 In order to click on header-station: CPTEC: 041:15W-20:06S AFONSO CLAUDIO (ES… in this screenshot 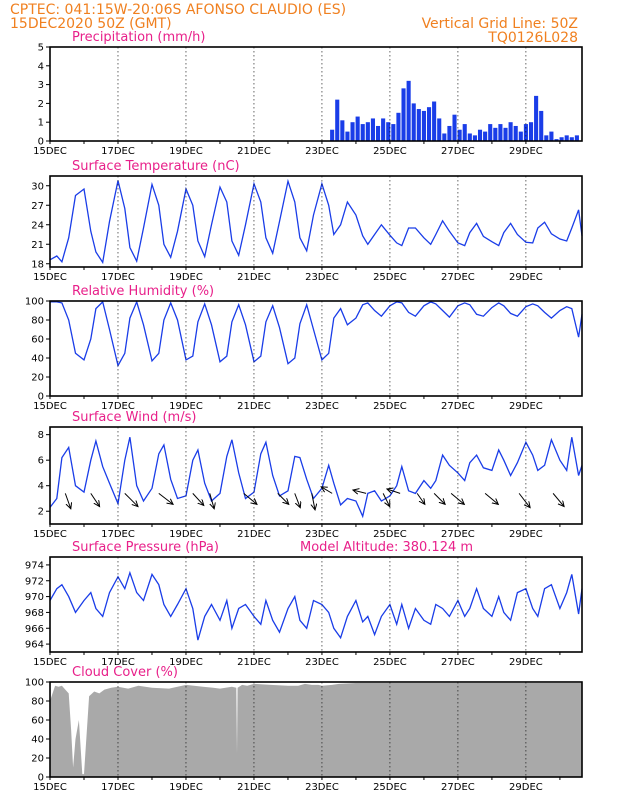, I will do `click(178, 10)`.